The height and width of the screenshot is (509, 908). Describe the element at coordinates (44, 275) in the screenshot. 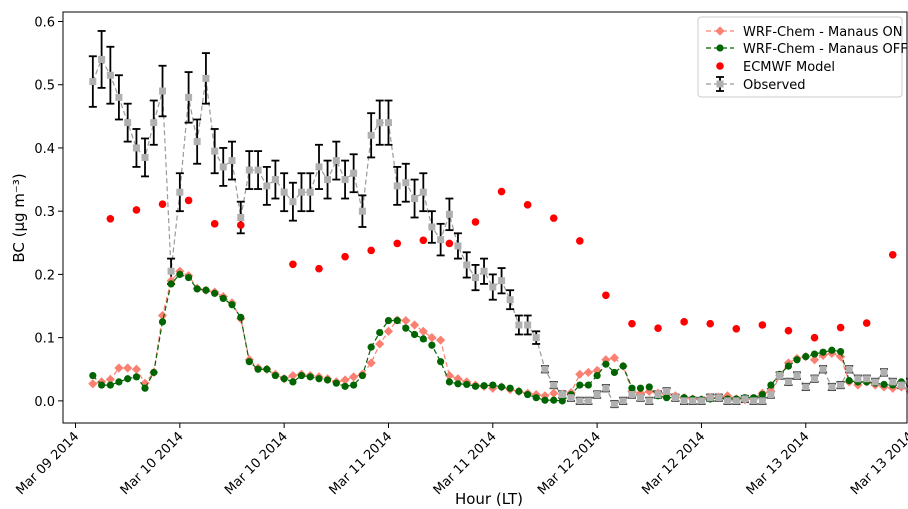

I see `y-tick-label: 0.2` at that location.